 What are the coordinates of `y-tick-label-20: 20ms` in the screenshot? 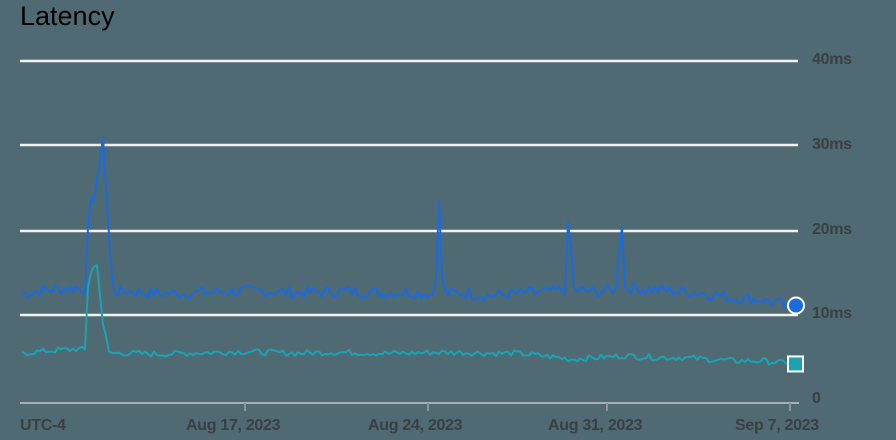 It's located at (832, 229).